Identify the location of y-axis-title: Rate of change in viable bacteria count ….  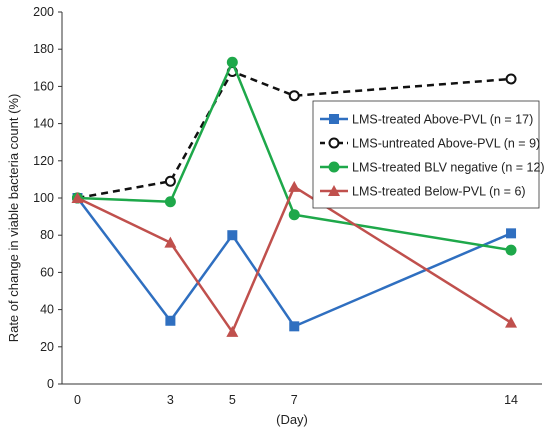
(13, 218).